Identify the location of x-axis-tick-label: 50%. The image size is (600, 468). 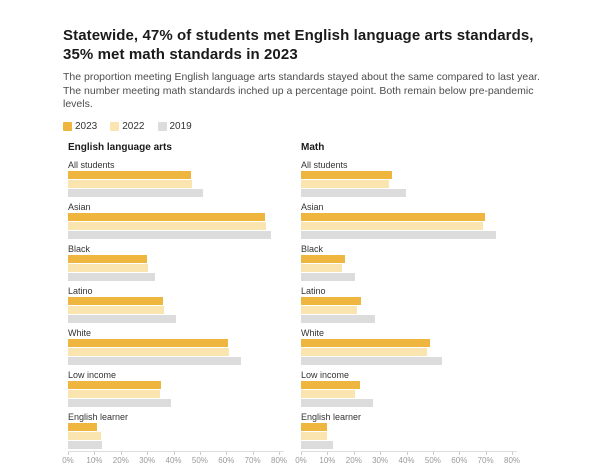
(199, 460).